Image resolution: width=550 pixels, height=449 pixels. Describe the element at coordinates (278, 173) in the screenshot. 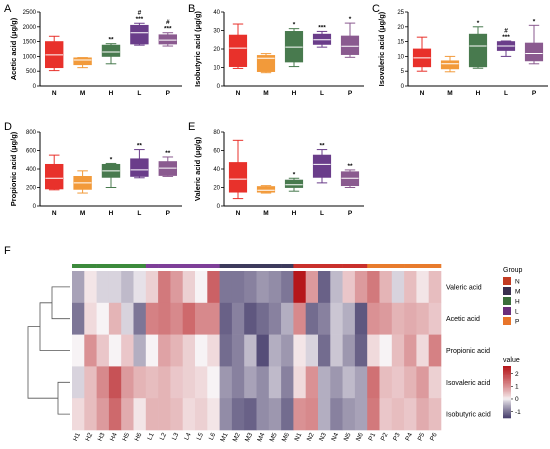

I see `box-panel-e: 0 20 40 60 80 Valeric acid (μg/g) N M * H ** L ** P` at that location.